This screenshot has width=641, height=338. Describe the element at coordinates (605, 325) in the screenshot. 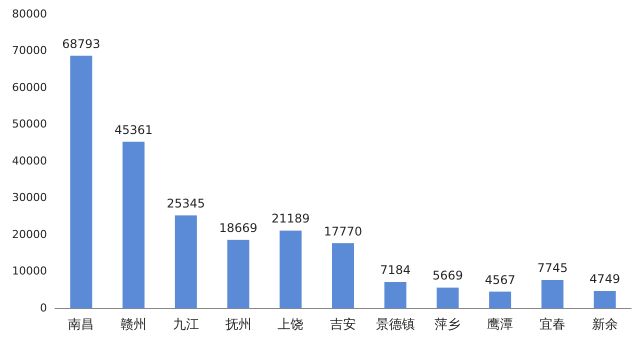

I see `x-tick-label: 新余` at that location.